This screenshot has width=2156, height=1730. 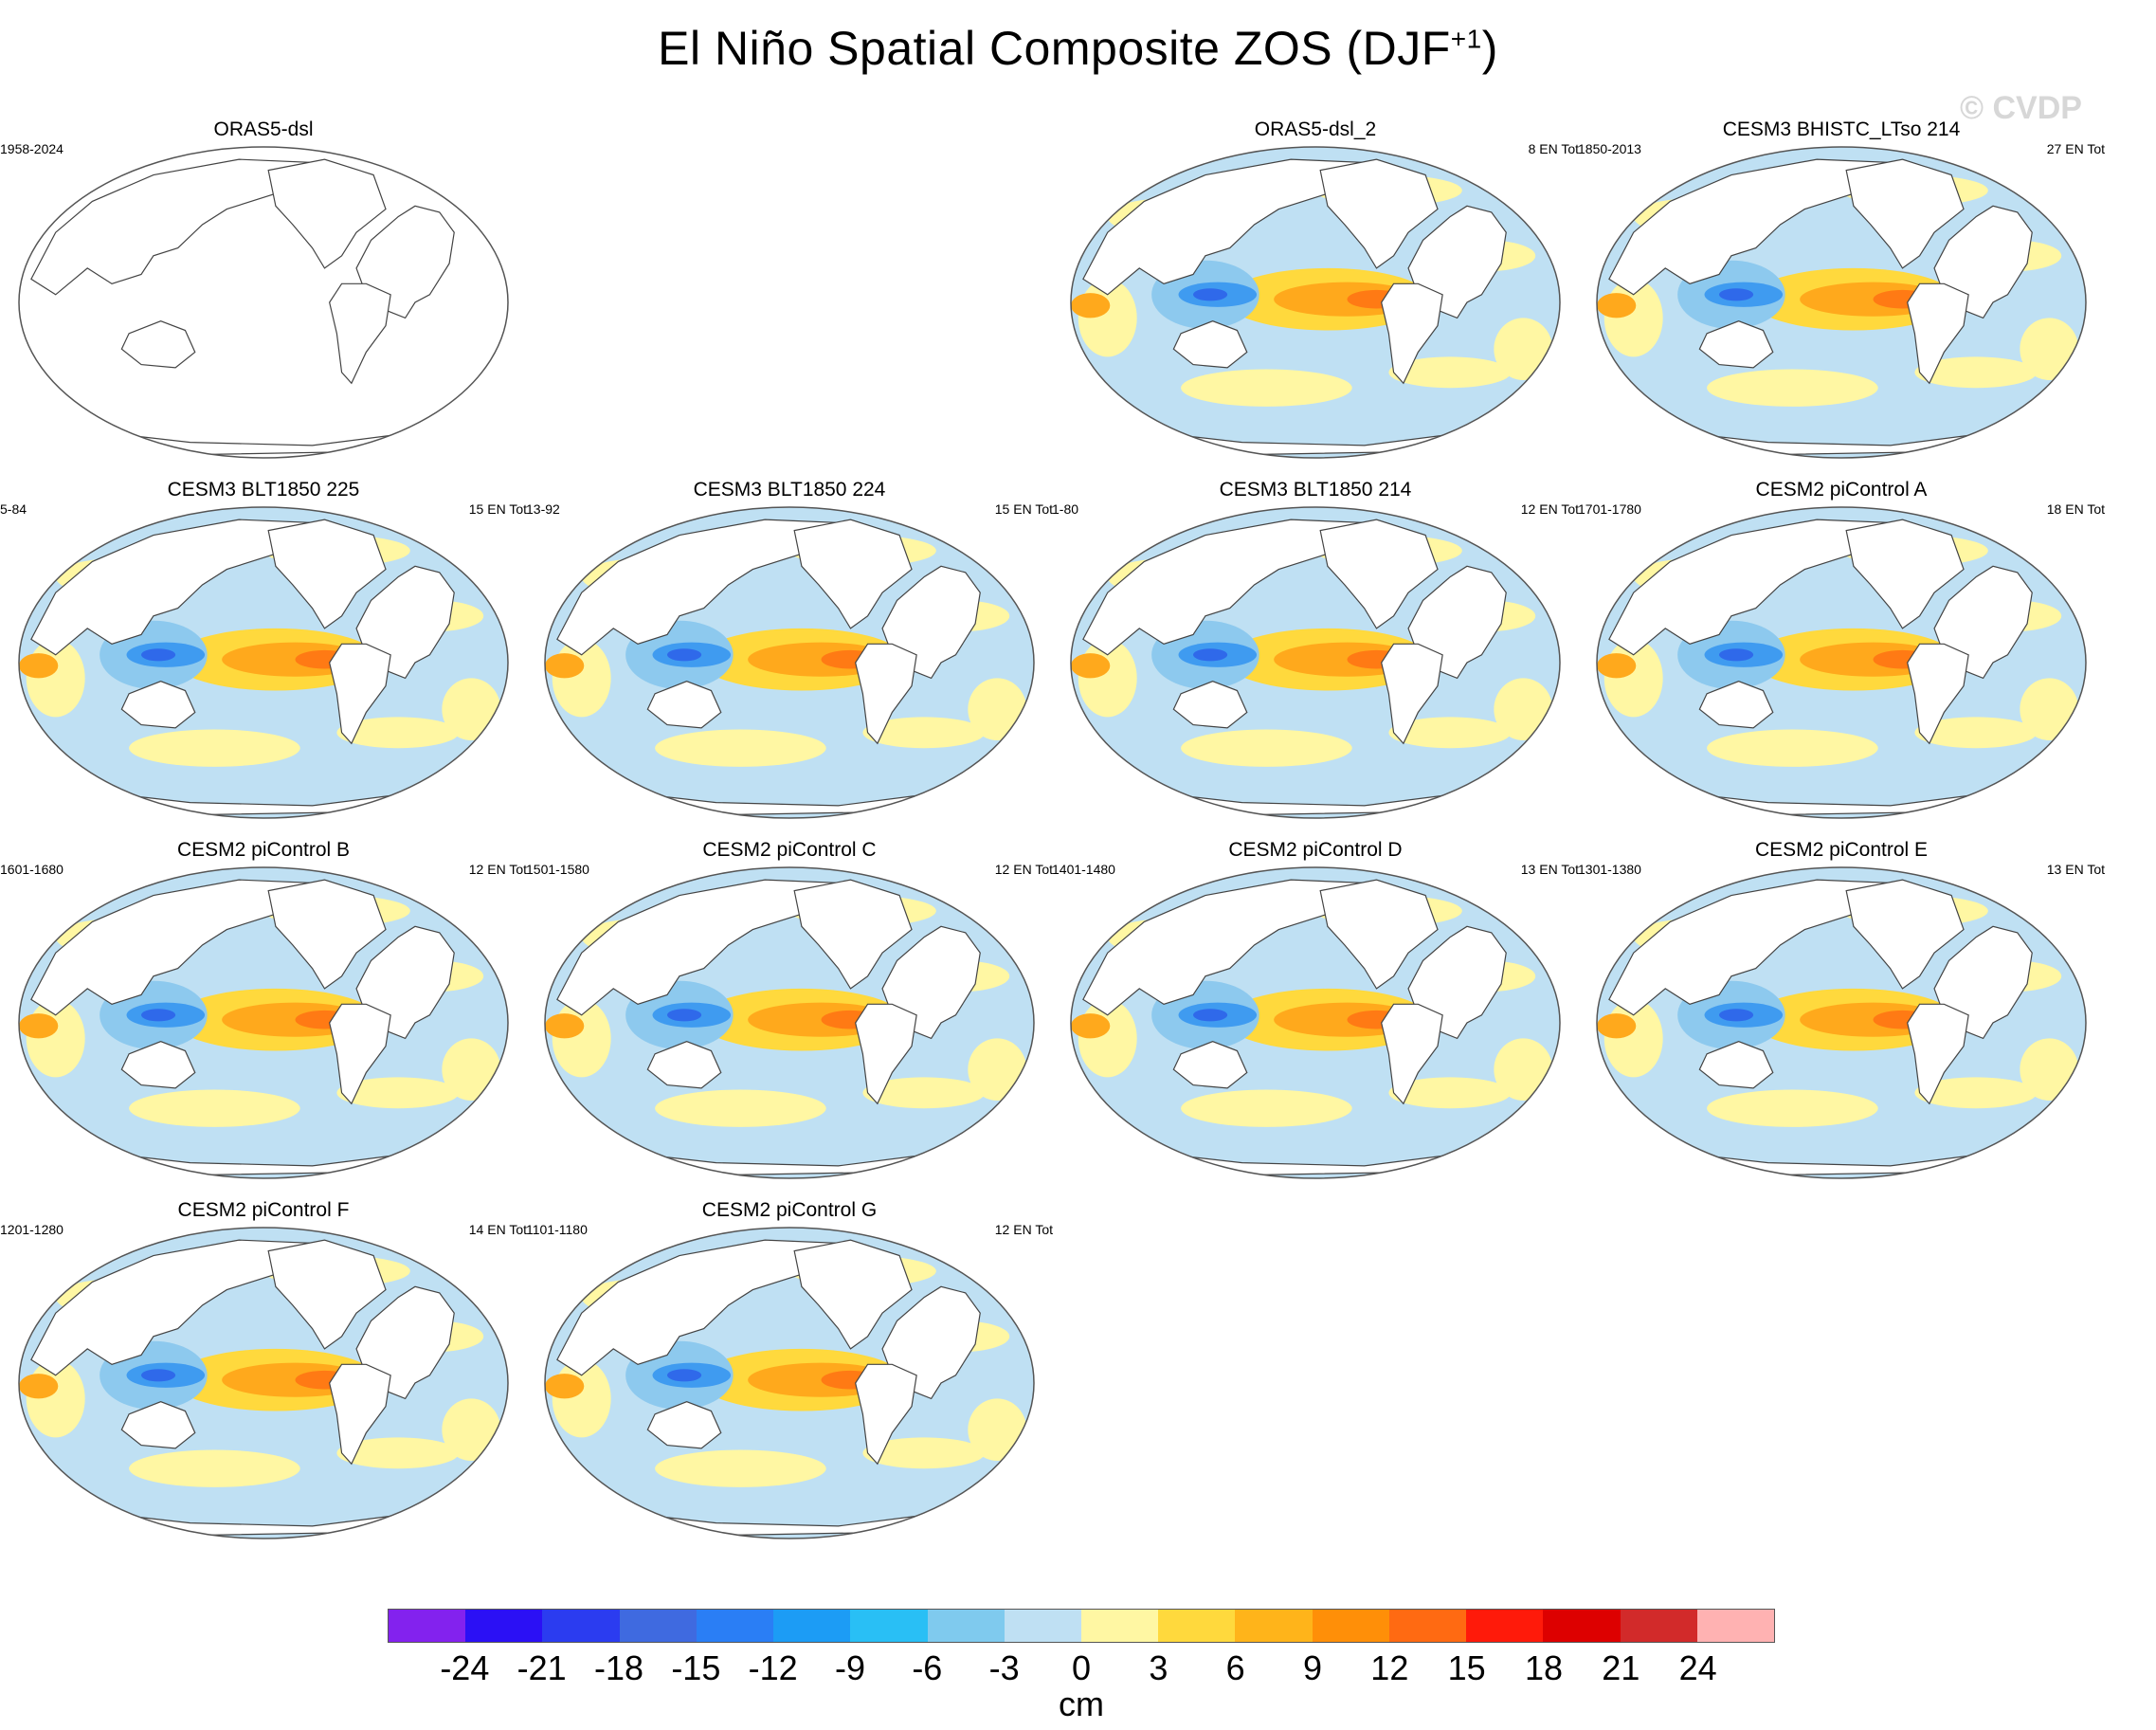 What do you see at coordinates (696, 1667) in the screenshot?
I see `colorbar-tick-label: -15` at bounding box center [696, 1667].